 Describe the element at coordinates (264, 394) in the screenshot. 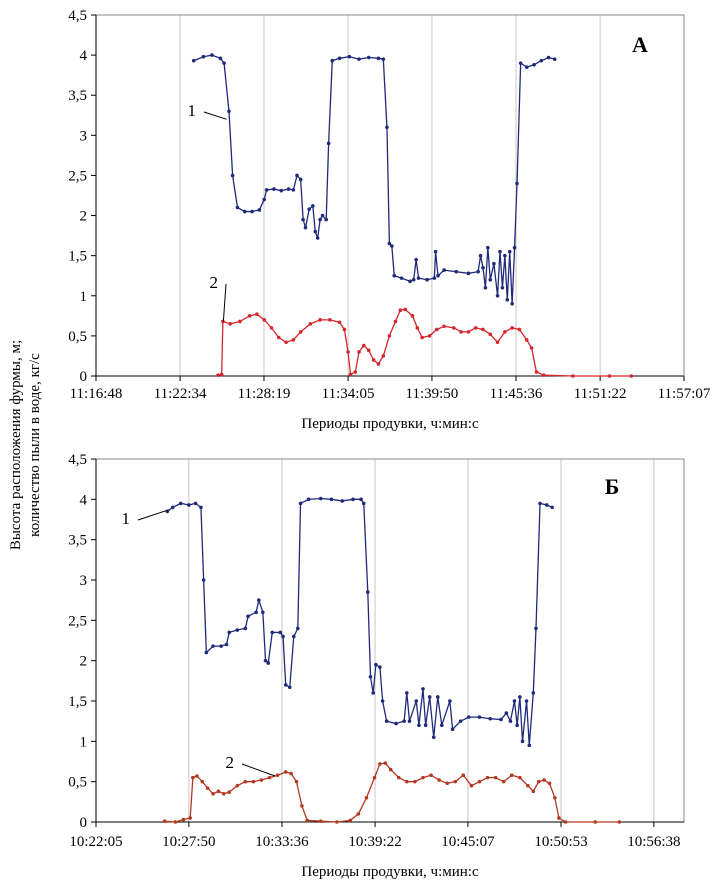

I see `x-tick-label: 11:28:19` at that location.